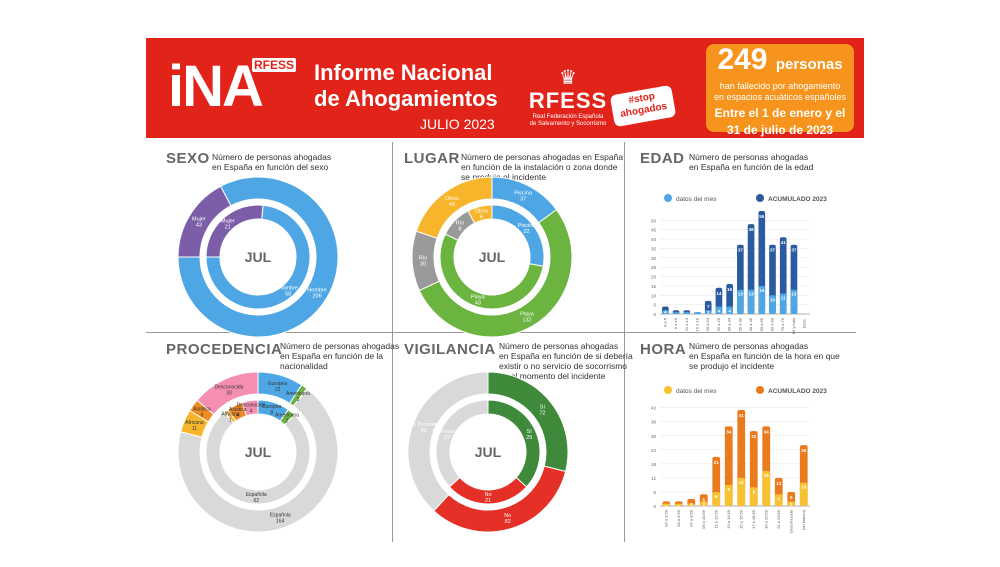  What do you see at coordinates (482, 211) in the screenshot?
I see `lugar-inner-label-3: Otros` at bounding box center [482, 211].